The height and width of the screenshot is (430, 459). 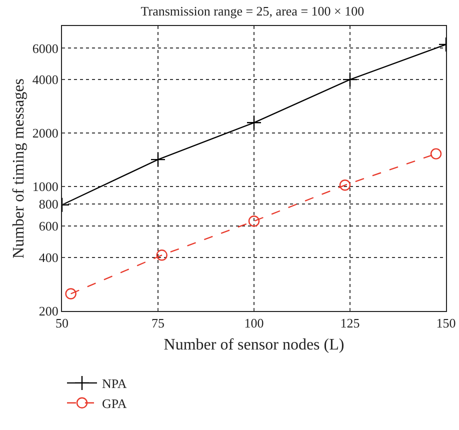 I want to click on y-tick-label: 6000, so click(x=45, y=48).